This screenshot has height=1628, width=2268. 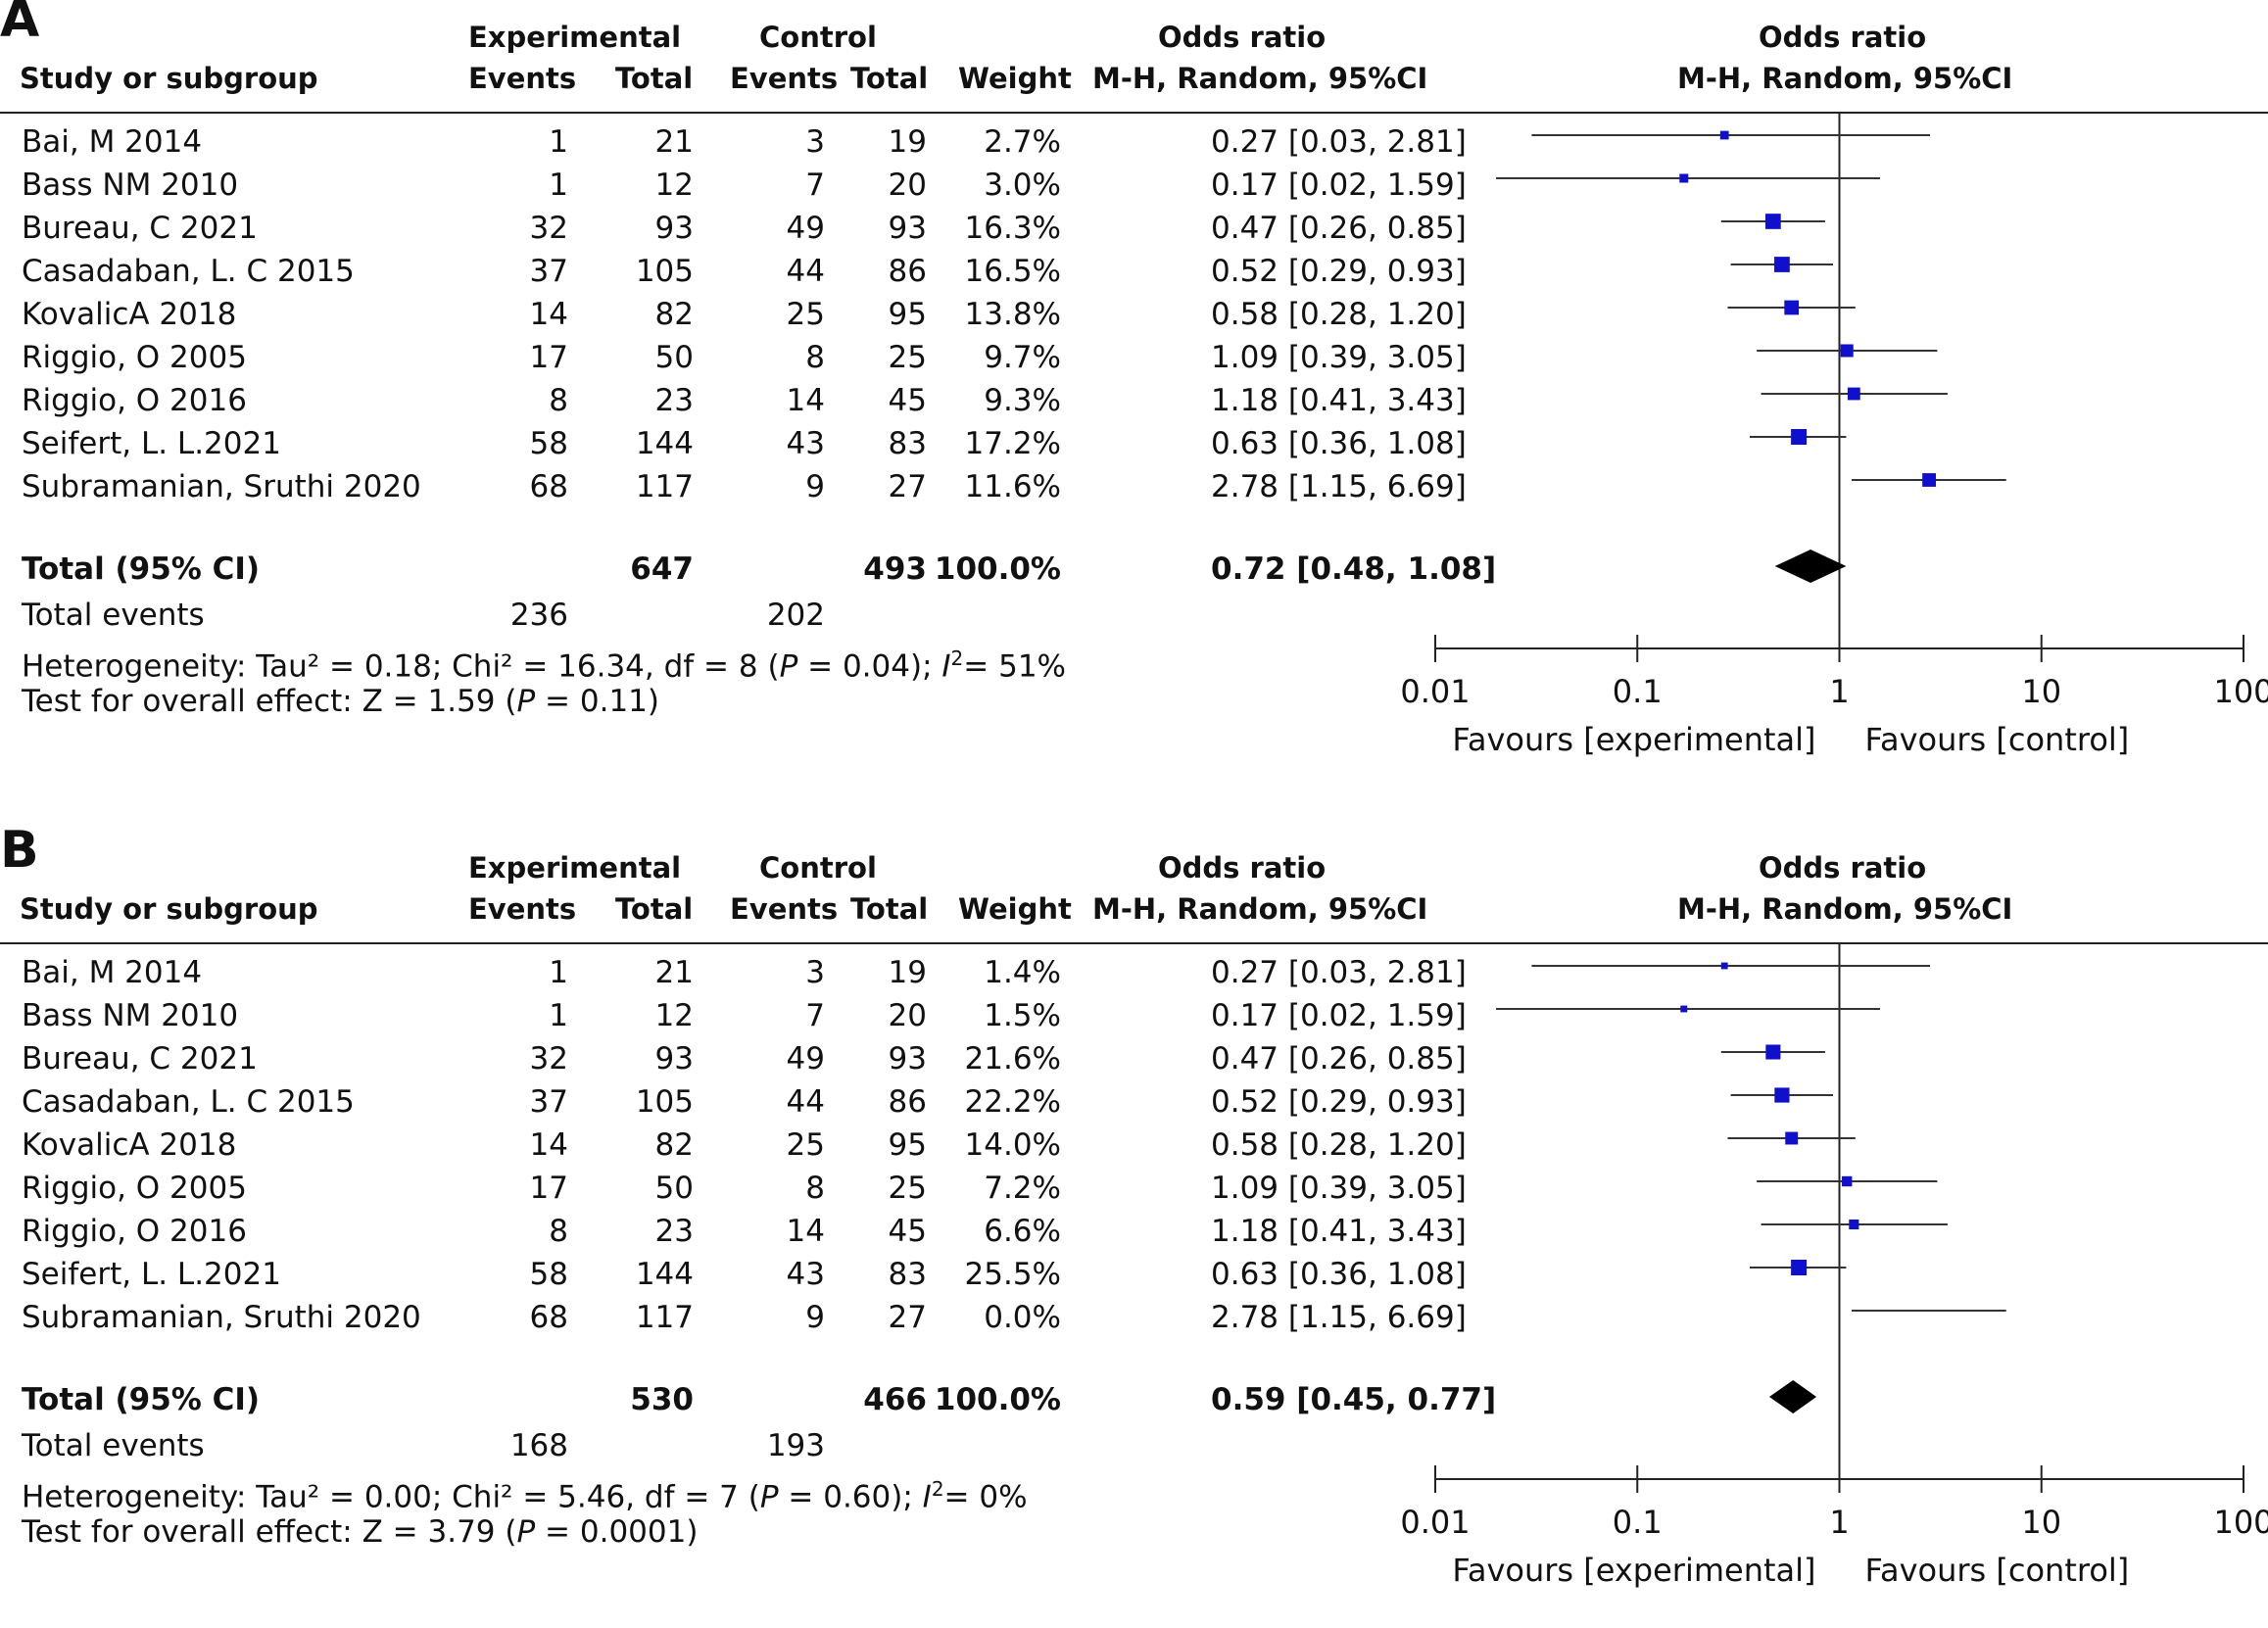 I want to click on exp-total: 105, so click(x=664, y=271).